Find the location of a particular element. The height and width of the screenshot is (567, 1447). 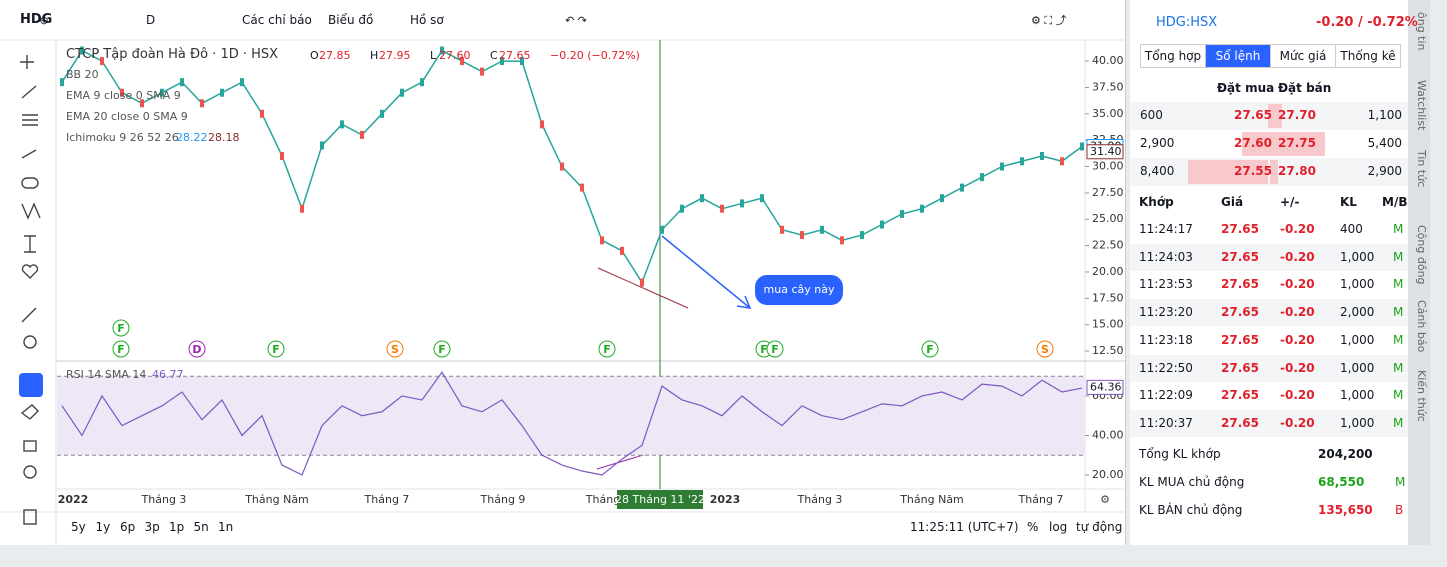

range-button: 5y is located at coordinates (78, 527).